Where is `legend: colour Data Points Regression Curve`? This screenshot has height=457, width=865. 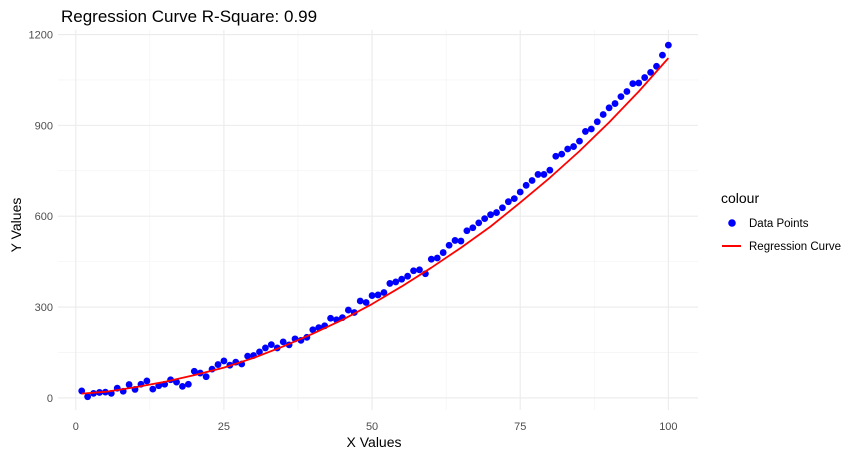
legend: colour Data Points Regression Curve is located at coordinates (781, 221).